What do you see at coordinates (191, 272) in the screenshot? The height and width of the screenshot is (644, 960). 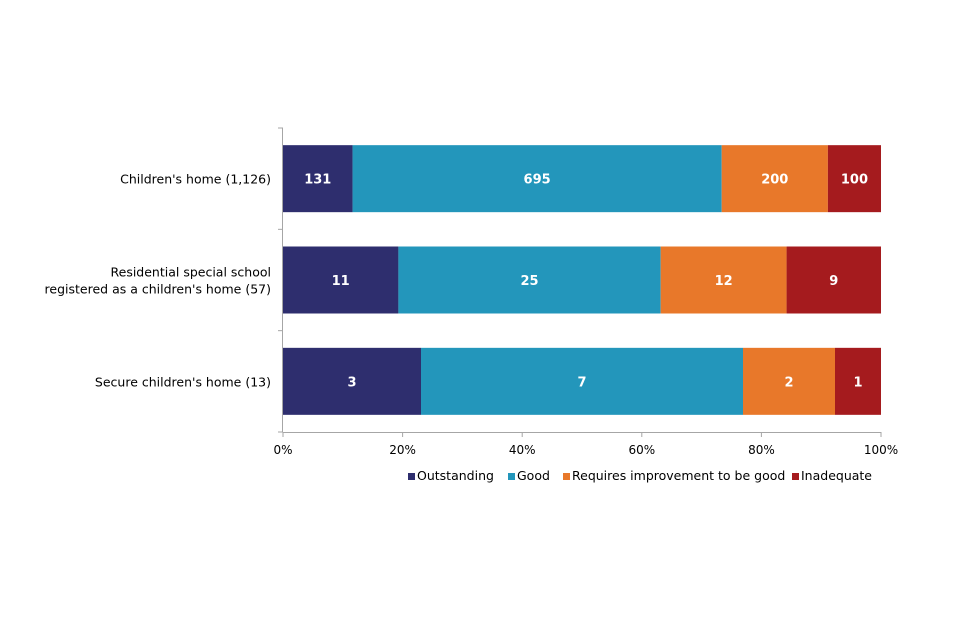 I see `category-label: Residential special school` at bounding box center [191, 272].